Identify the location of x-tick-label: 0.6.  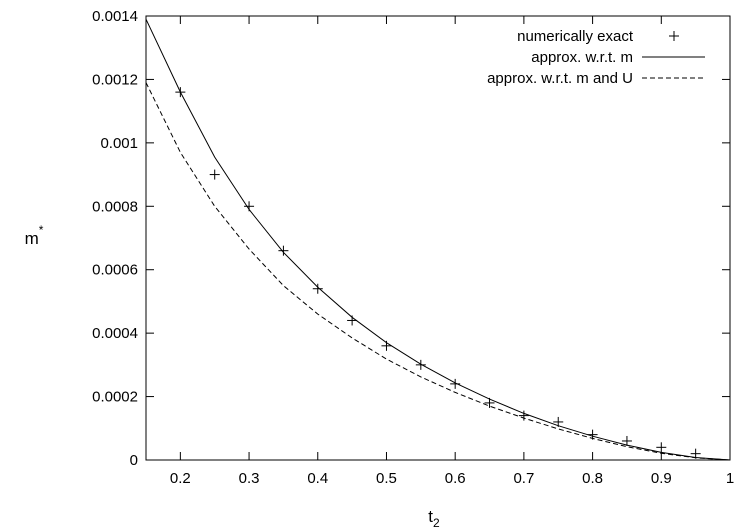
(455, 478).